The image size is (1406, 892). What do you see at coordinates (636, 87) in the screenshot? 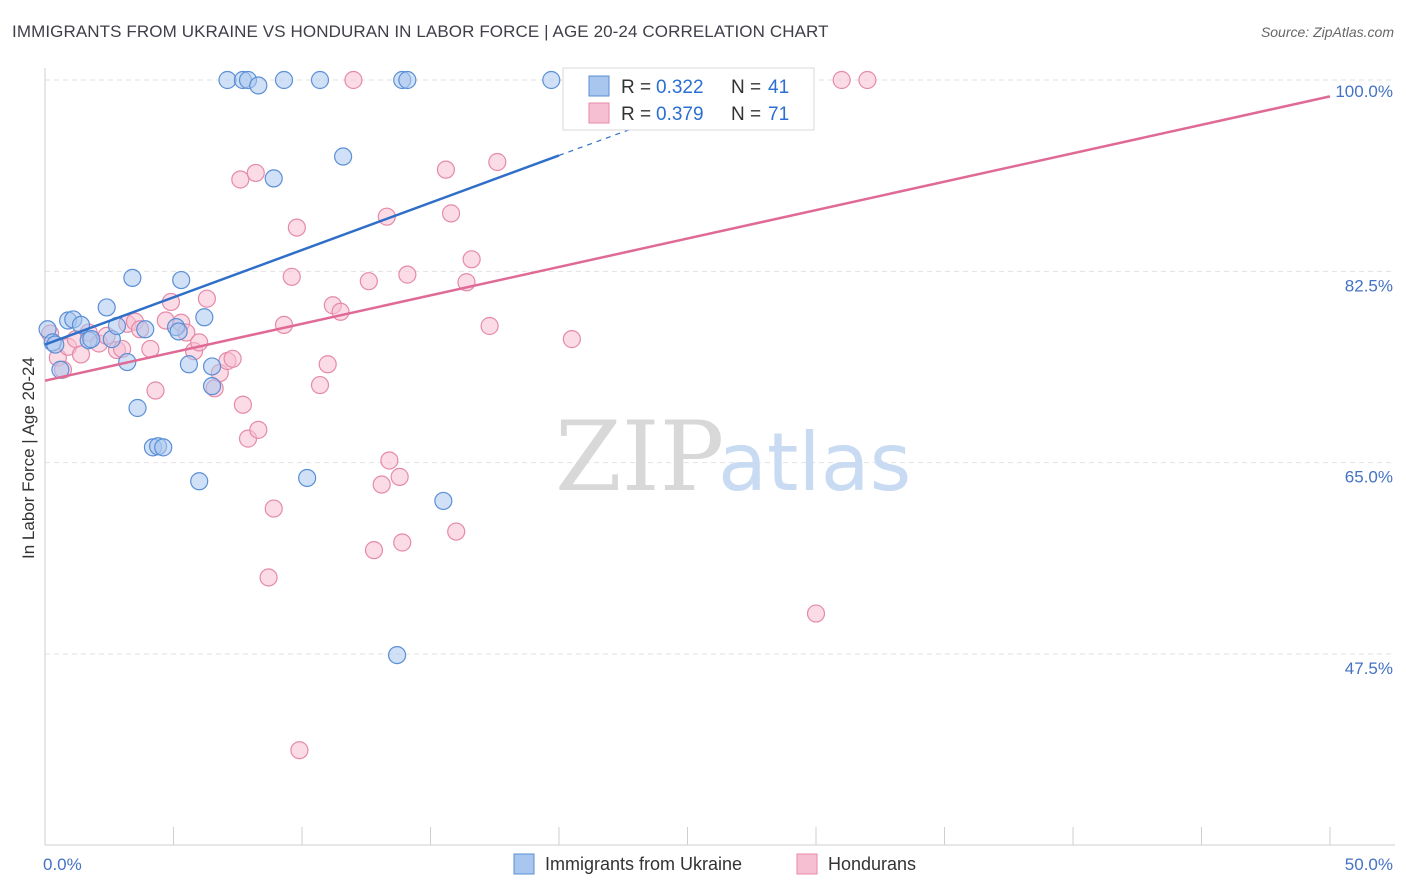
I see `legend-r-label-ukraine: R =` at bounding box center [636, 87].